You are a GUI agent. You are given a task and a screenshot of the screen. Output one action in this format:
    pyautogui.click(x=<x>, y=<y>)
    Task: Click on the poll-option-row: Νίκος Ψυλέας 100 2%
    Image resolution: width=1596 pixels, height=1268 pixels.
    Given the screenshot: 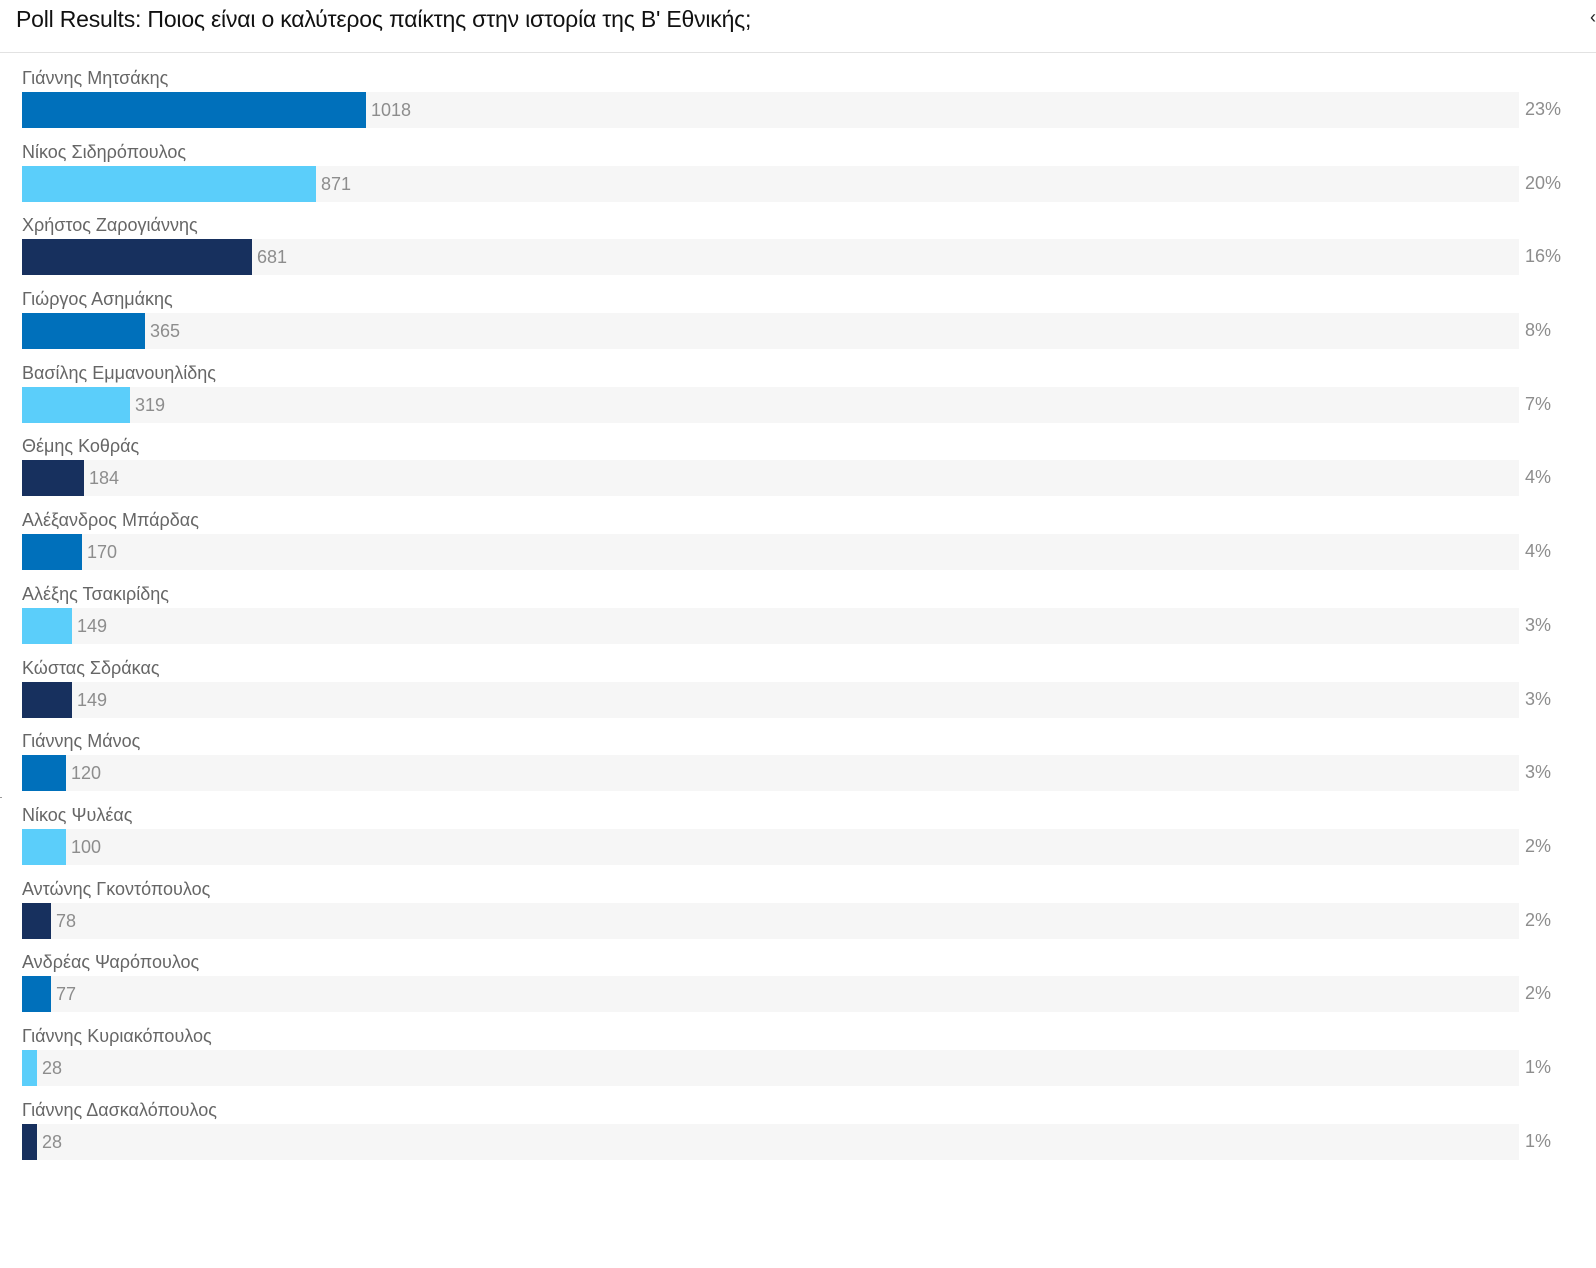 What is the action you would take?
    pyautogui.click(x=798, y=840)
    